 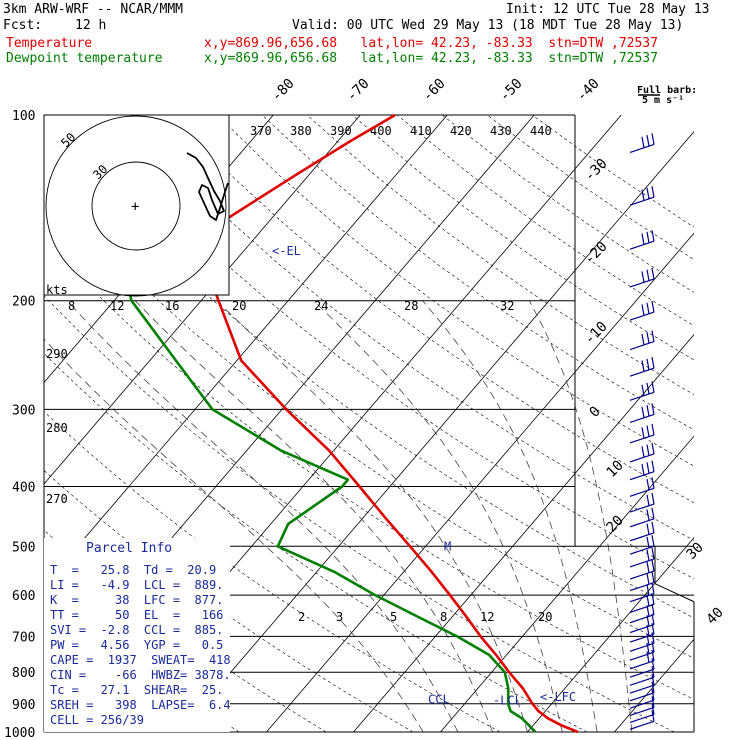 What do you see at coordinates (136, 615) in the screenshot?
I see `parcel-row: TT = 50 EL = 166` at bounding box center [136, 615].